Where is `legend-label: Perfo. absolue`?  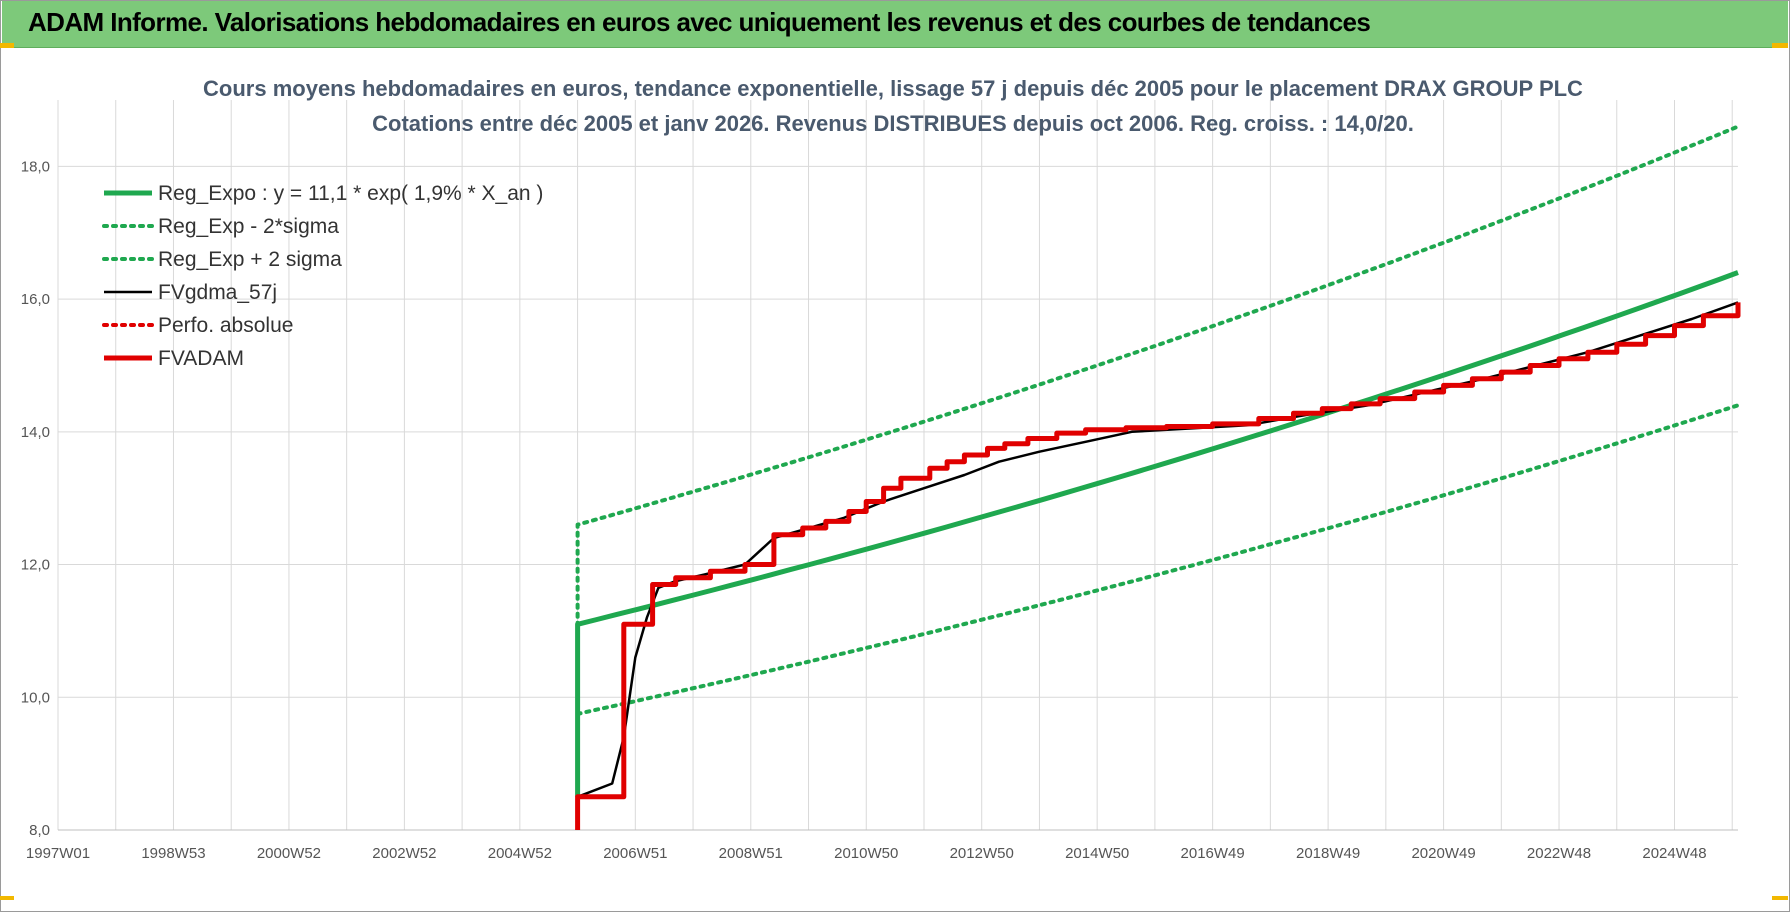
legend-label: Perfo. absolue is located at coordinates (225, 325).